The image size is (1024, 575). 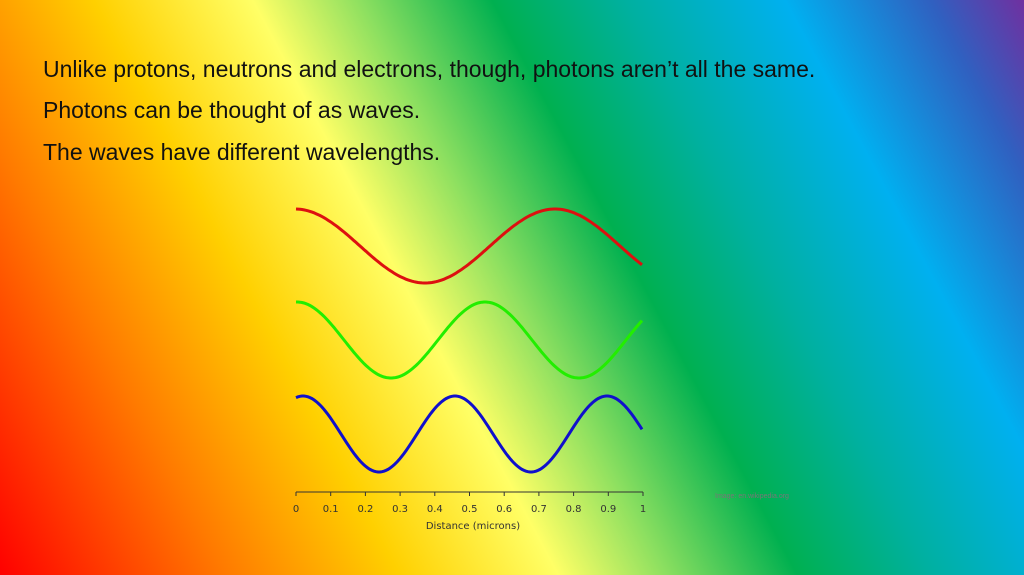 I want to click on x-tick-label: 0.3, so click(x=400, y=509).